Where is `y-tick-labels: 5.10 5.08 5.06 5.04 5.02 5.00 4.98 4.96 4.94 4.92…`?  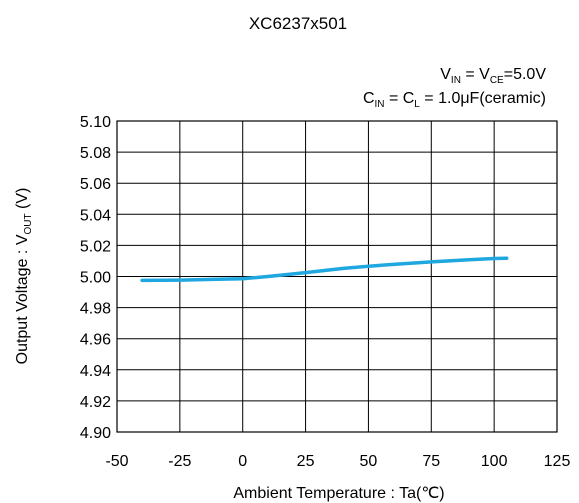 y-tick-labels: 5.10 5.08 5.06 5.04 5.02 5.00 4.98 4.96 4.94 4.92… is located at coordinates (95, 278).